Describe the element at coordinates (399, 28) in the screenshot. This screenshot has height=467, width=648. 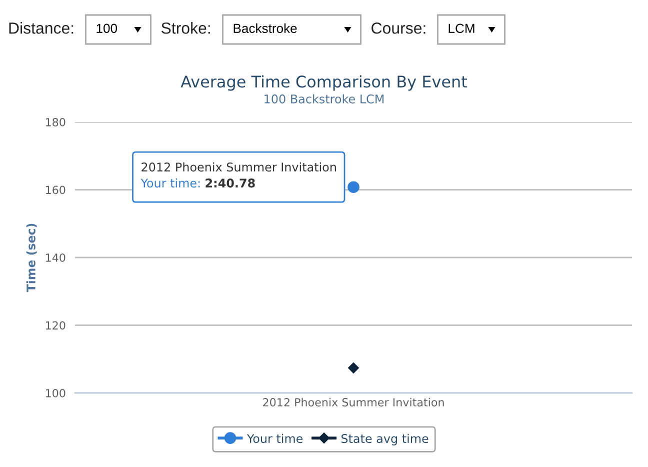
I see `text: Course:` at that location.